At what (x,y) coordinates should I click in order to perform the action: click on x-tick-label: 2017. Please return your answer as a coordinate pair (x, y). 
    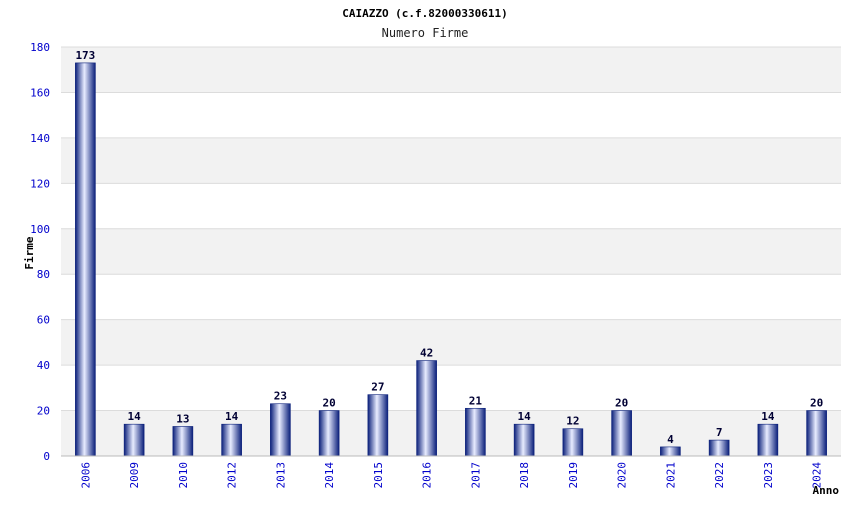
    Looking at the image, I should click on (475, 475).